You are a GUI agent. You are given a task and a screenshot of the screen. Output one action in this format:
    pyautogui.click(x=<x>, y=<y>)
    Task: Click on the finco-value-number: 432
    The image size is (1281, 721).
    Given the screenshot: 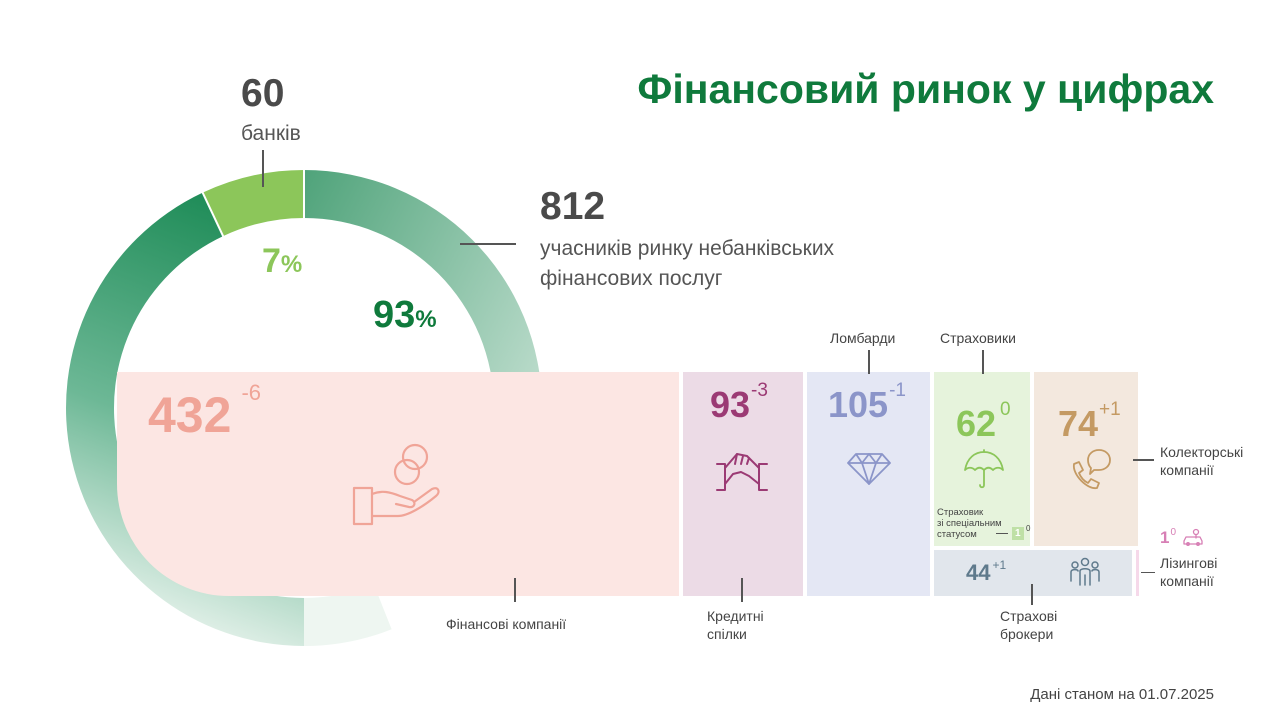 What is the action you would take?
    pyautogui.click(x=190, y=415)
    